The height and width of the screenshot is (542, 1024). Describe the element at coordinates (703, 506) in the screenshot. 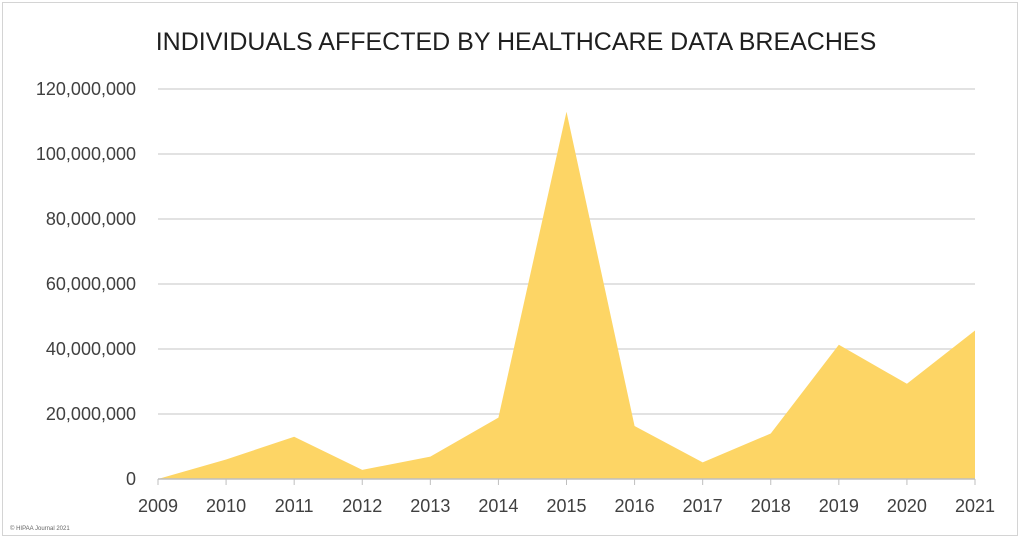

I see `x-tick-label: 2017` at that location.